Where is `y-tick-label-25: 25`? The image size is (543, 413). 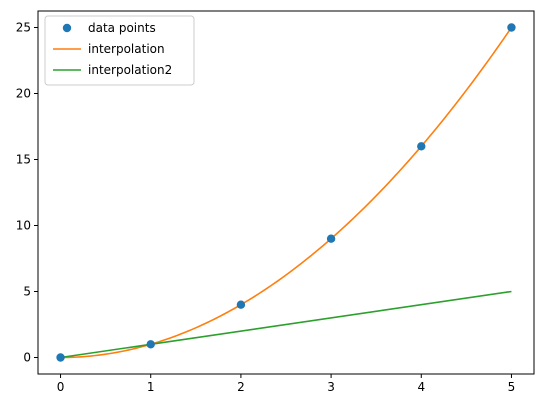 y-tick-label-25: 25 is located at coordinates (23, 28).